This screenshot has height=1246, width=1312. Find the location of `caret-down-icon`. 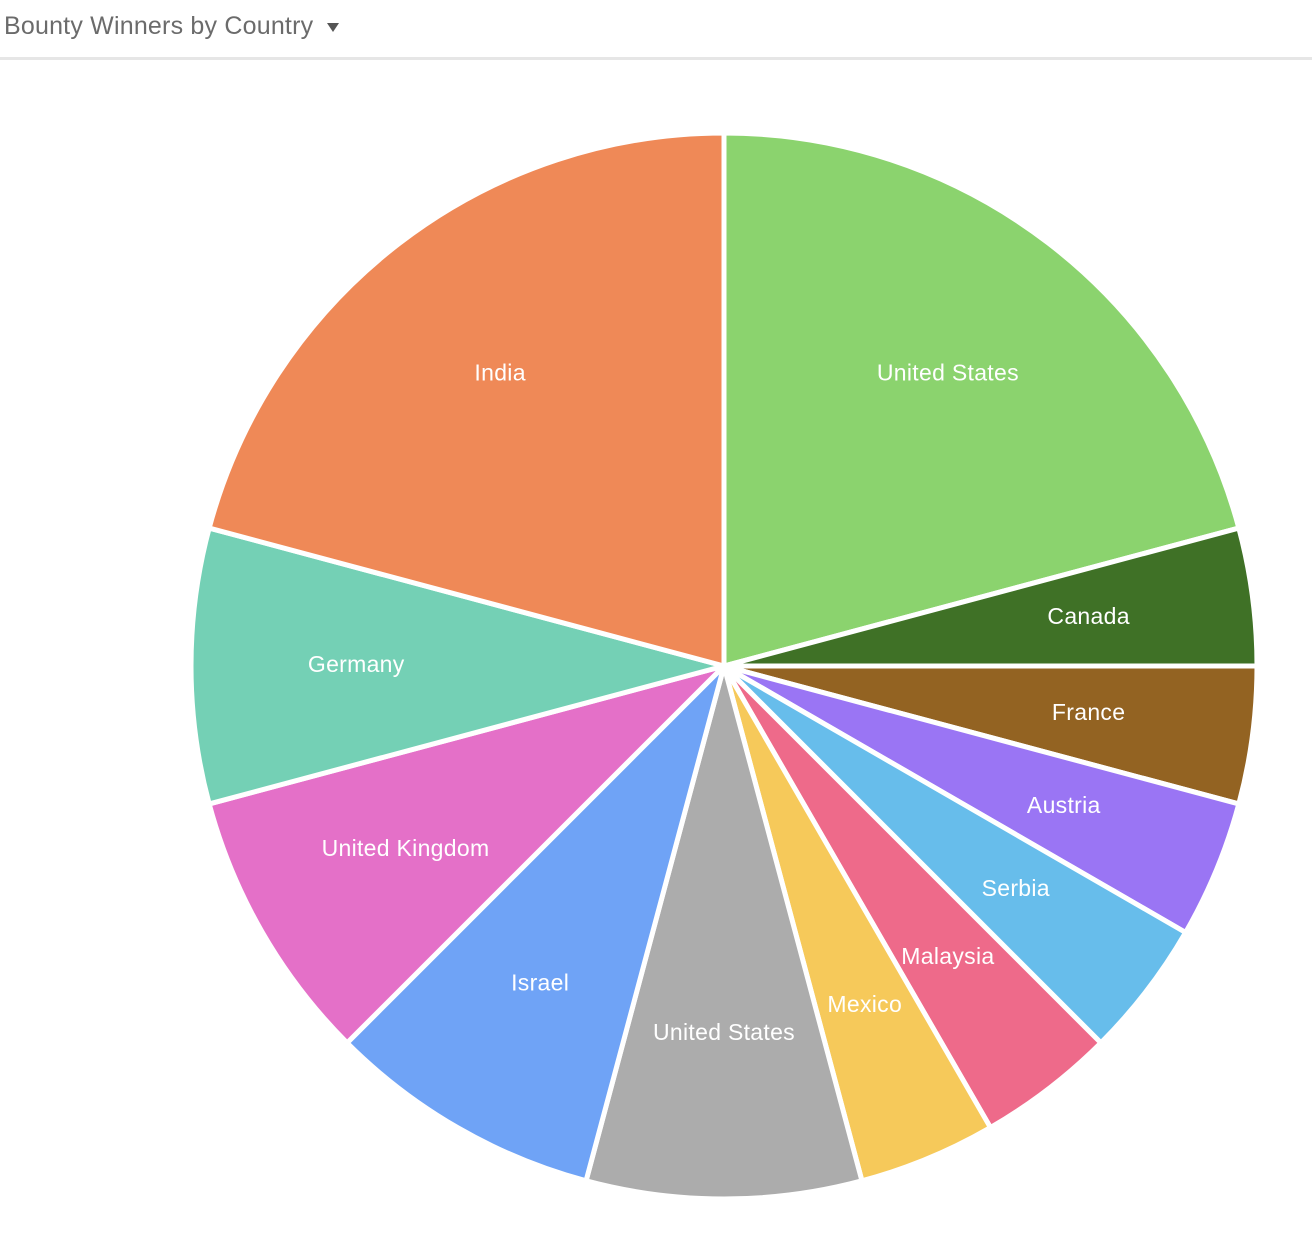

caret-down-icon is located at coordinates (333, 27).